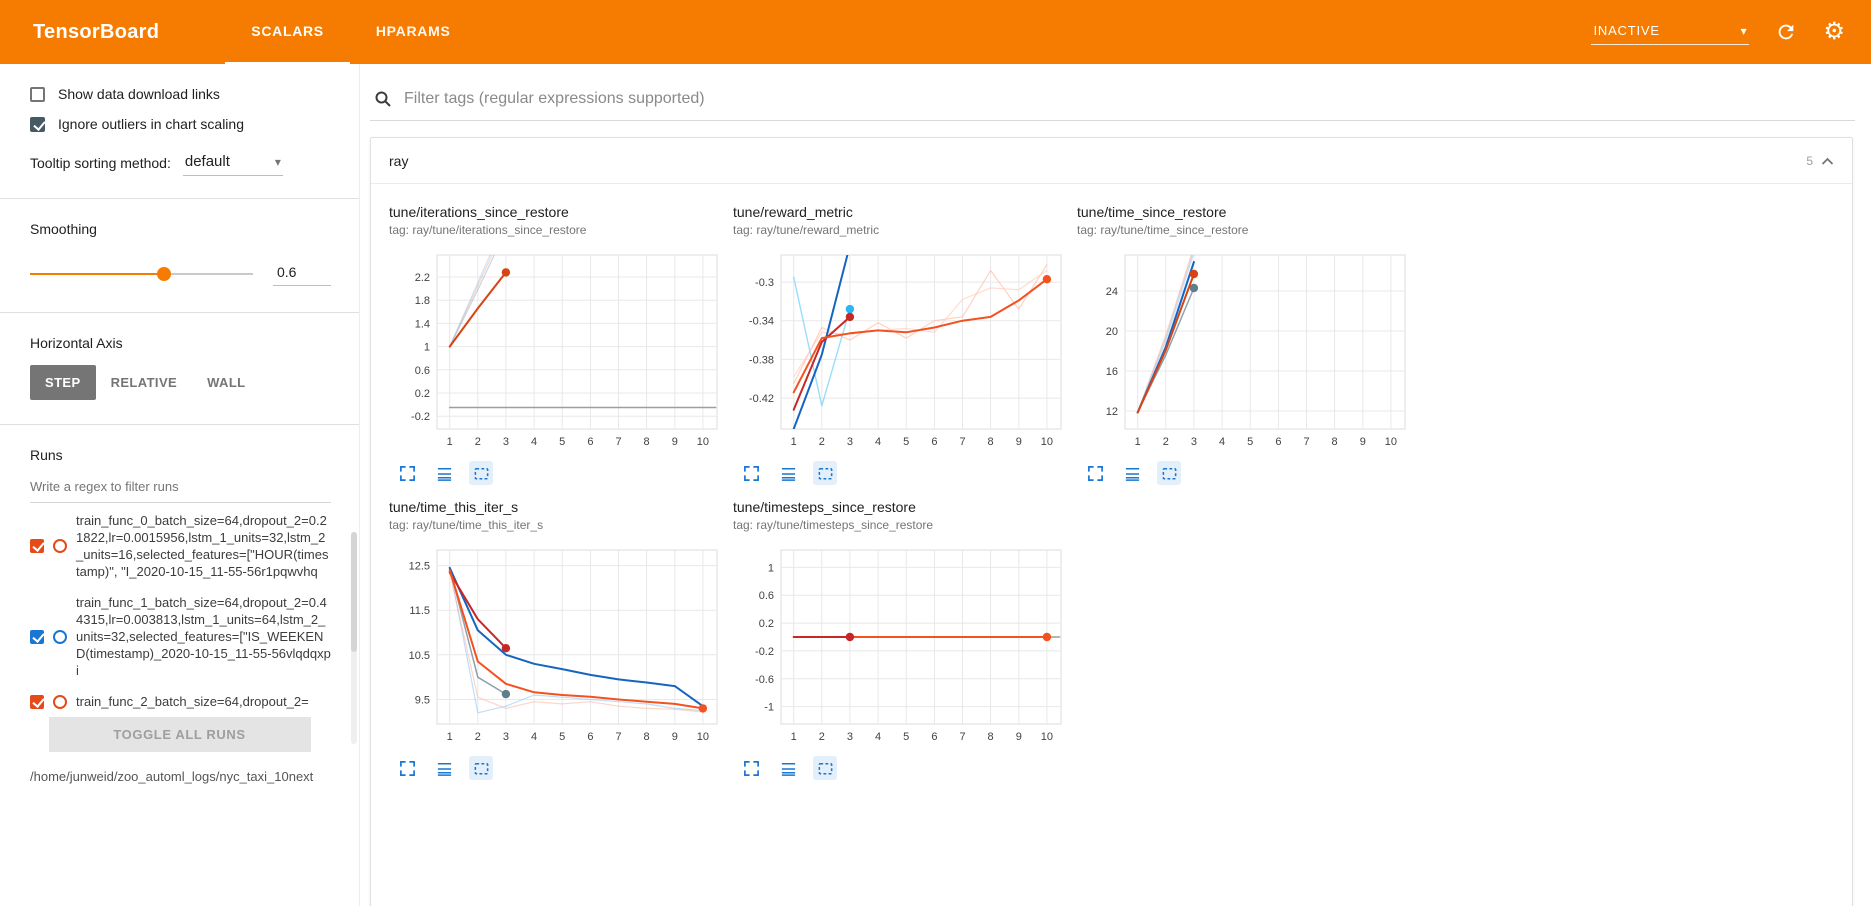  I want to click on svg-text: -0.42, so click(761, 399).